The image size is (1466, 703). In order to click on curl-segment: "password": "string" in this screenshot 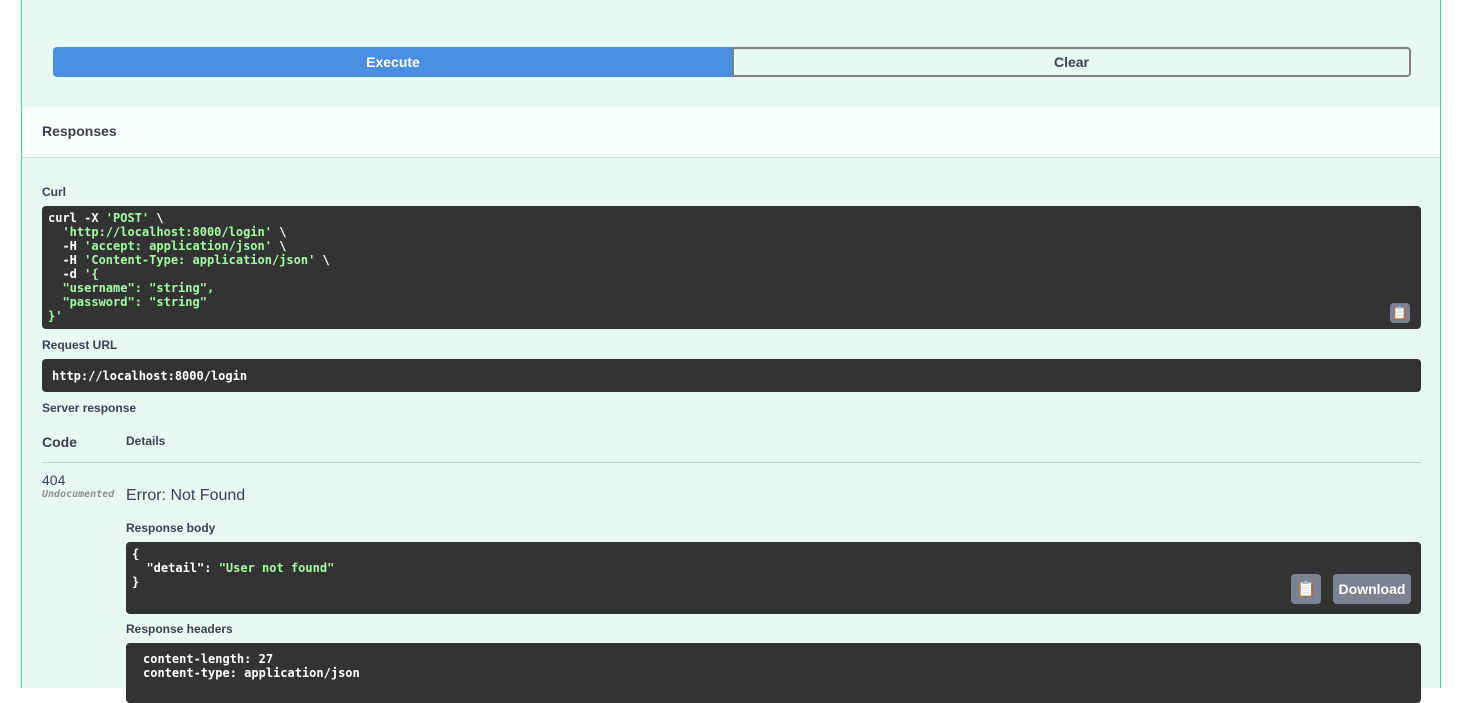, I will do `click(127, 302)`.